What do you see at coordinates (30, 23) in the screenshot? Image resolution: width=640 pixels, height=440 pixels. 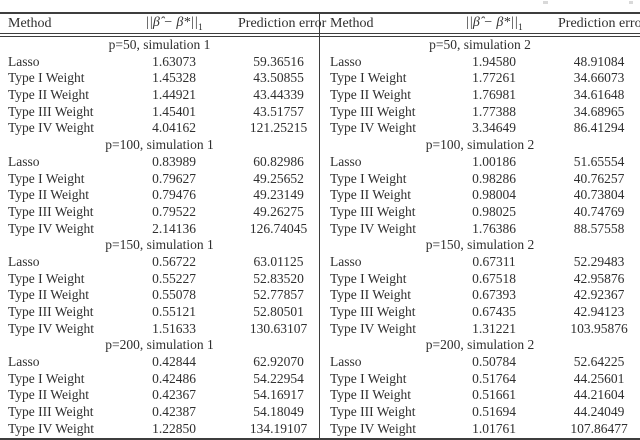 I see `method-column-header: Method` at bounding box center [30, 23].